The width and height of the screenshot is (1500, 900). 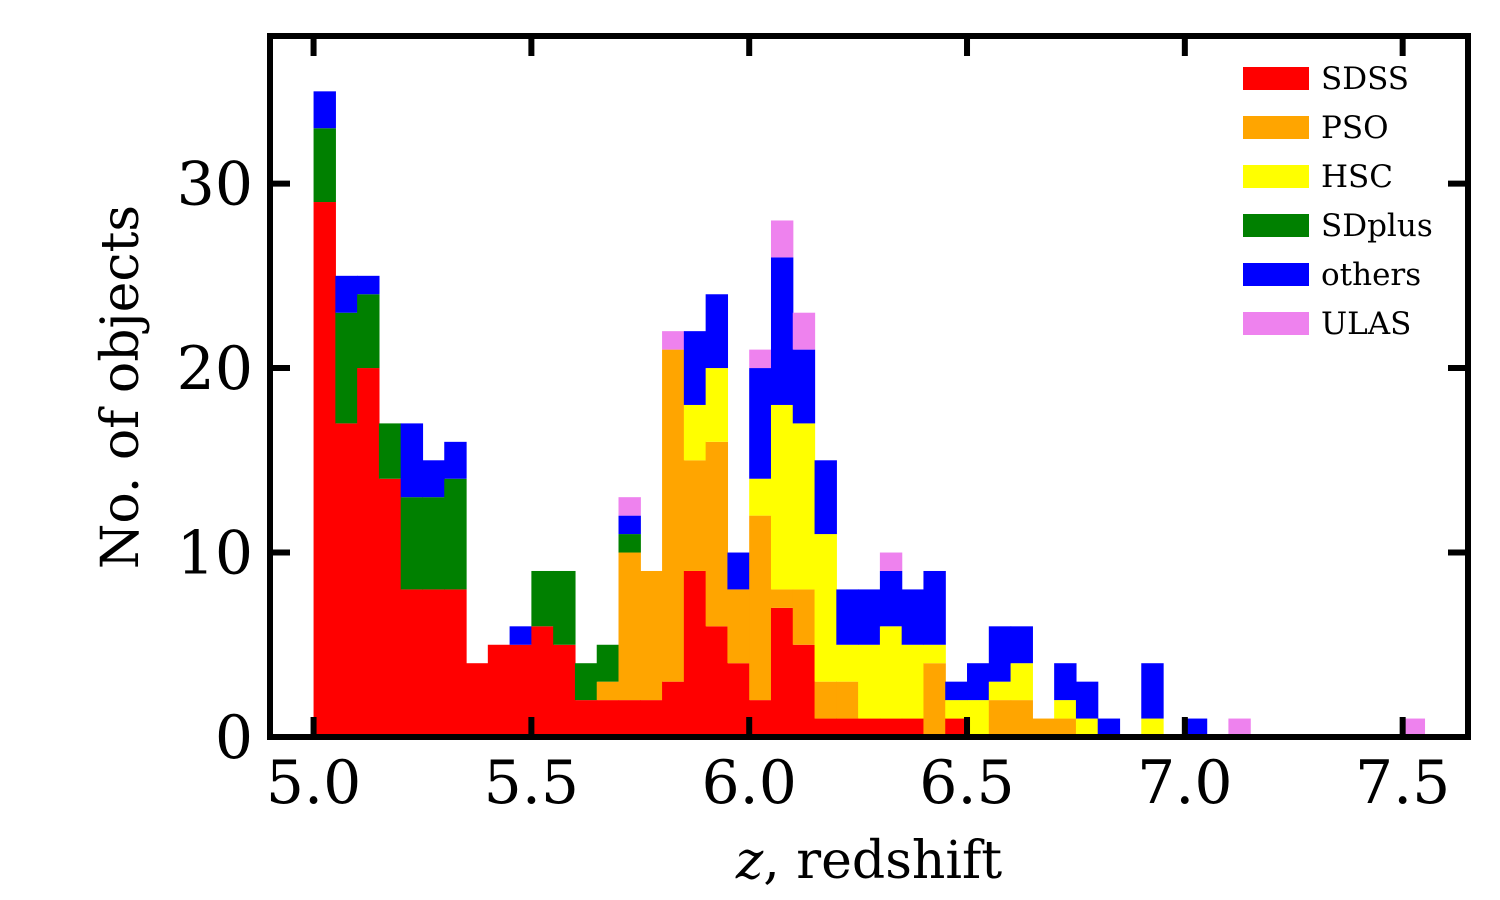 What do you see at coordinates (234, 738) in the screenshot?
I see `y-tick-label: 0` at bounding box center [234, 738].